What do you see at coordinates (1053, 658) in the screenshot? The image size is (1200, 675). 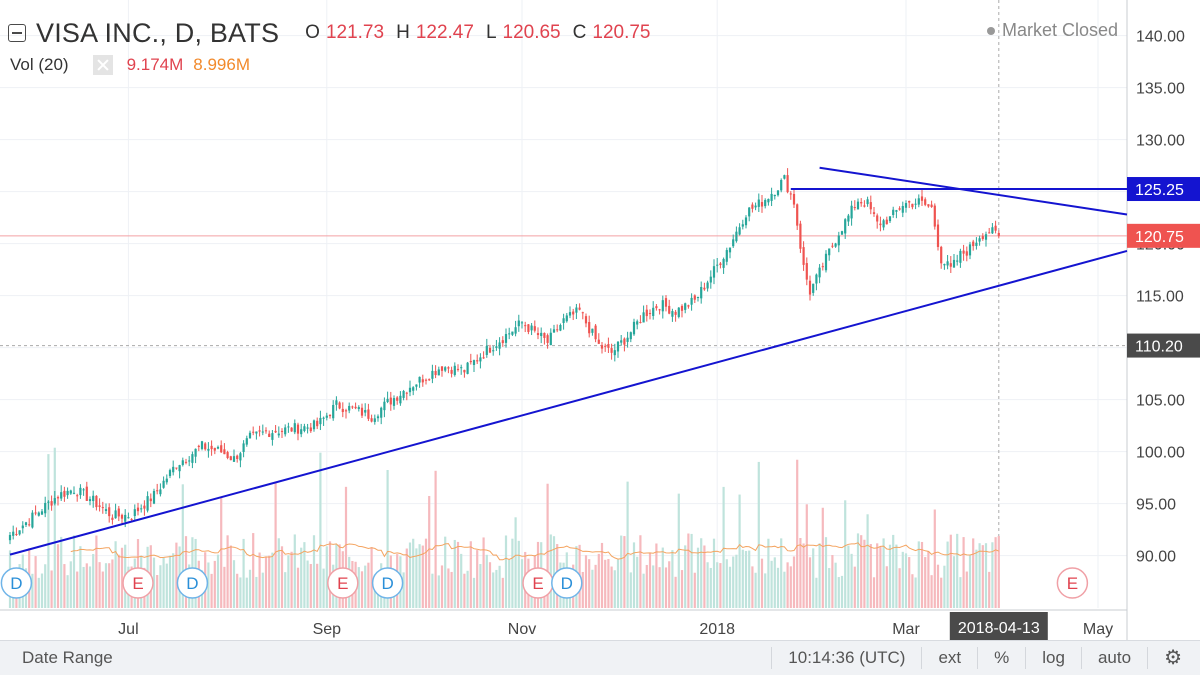 I see `log-button: log` at bounding box center [1053, 658].